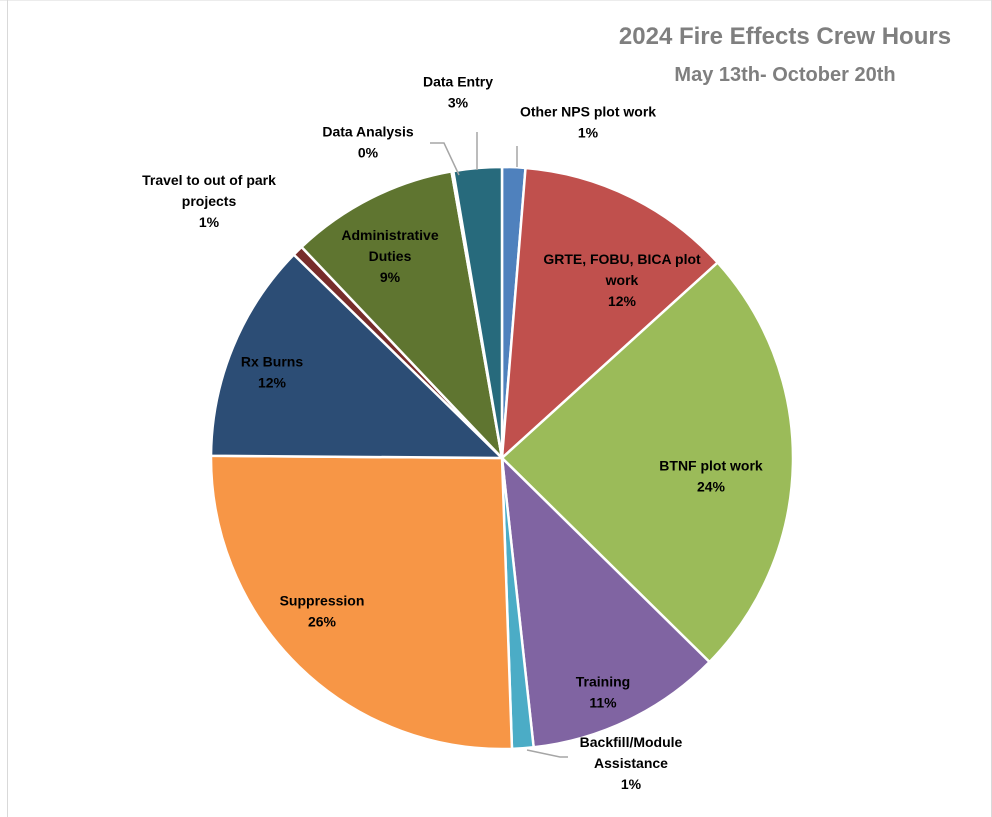 The height and width of the screenshot is (817, 992). What do you see at coordinates (390, 277) in the screenshot?
I see `slice-percent-label: 9%` at bounding box center [390, 277].